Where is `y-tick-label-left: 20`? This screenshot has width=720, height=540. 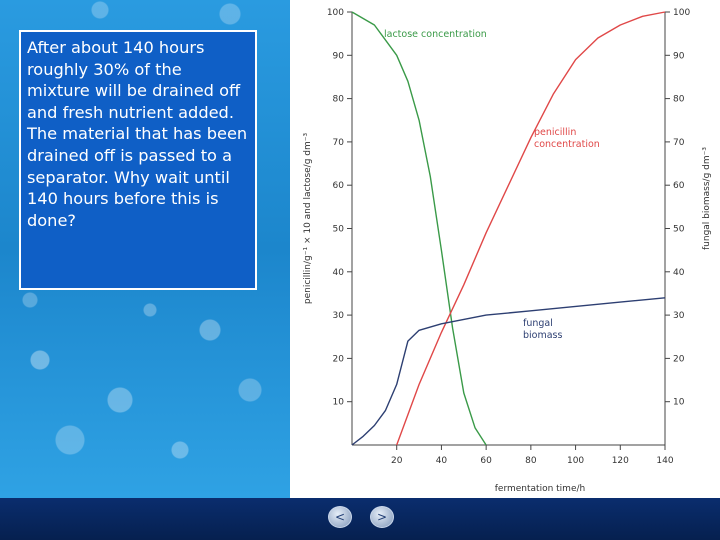 y-tick-label-left: 20 is located at coordinates (339, 359).